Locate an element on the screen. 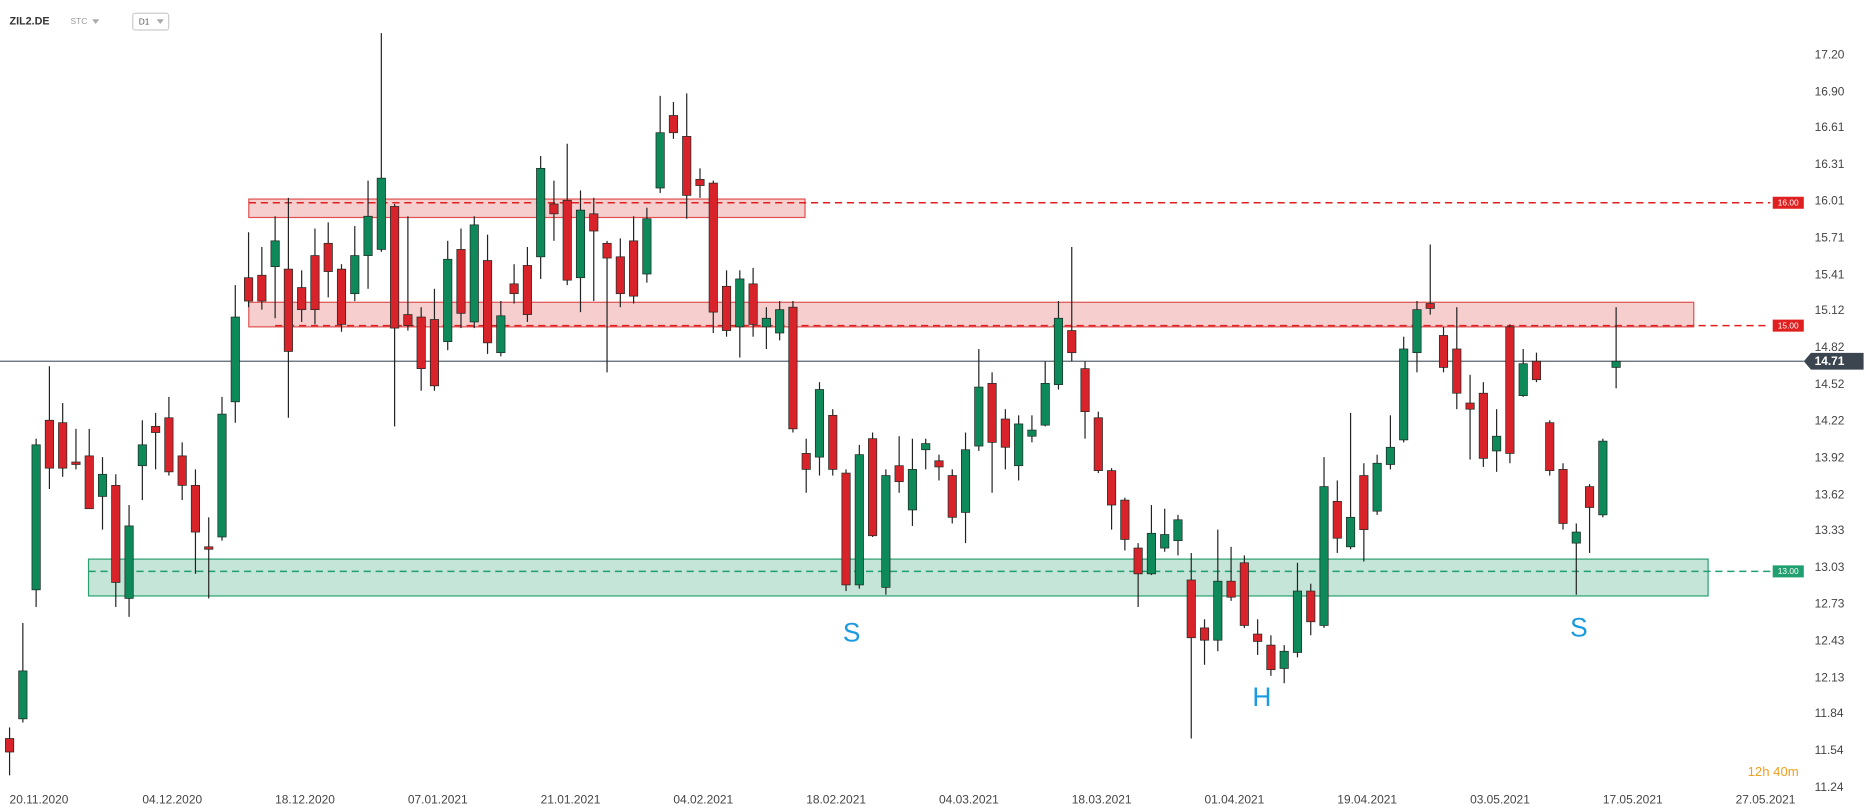 Image resolution: width=1866 pixels, height=811 pixels. level-label: 15.00 is located at coordinates (1788, 325).